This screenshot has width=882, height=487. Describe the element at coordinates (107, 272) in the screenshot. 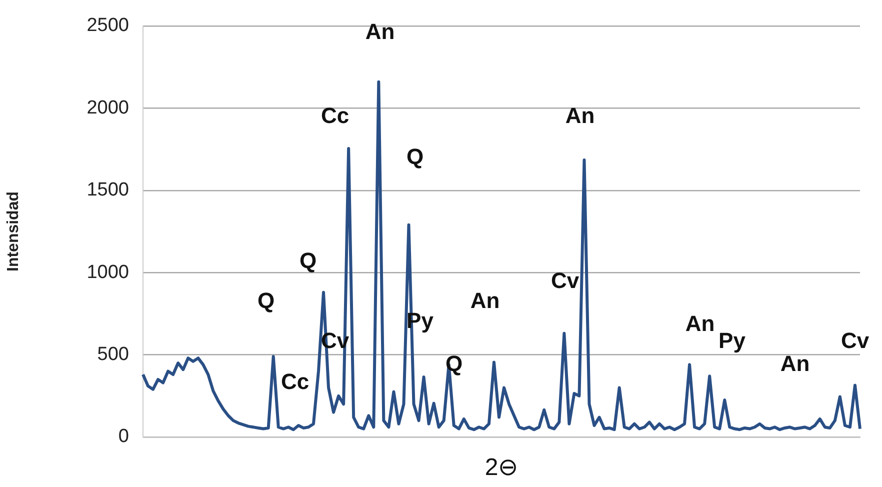

I see `y-tick-label: 1000` at that location.